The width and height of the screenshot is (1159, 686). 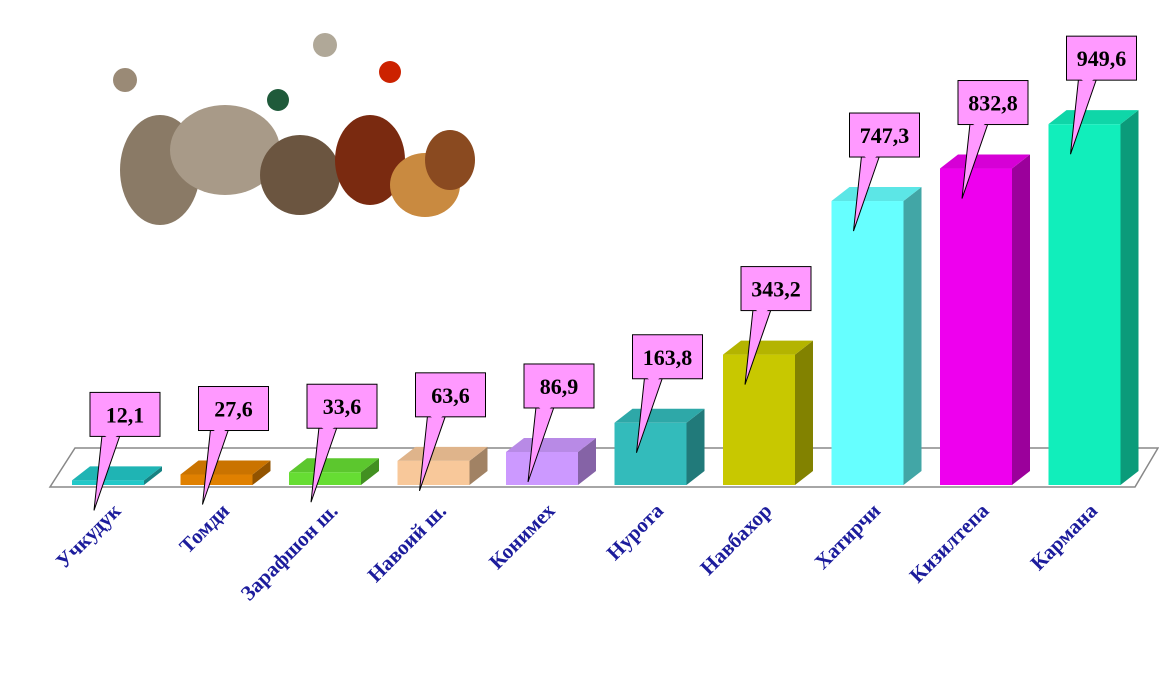 I want to click on x-tick-label: Зарафшон ш., so click(x=289, y=552).